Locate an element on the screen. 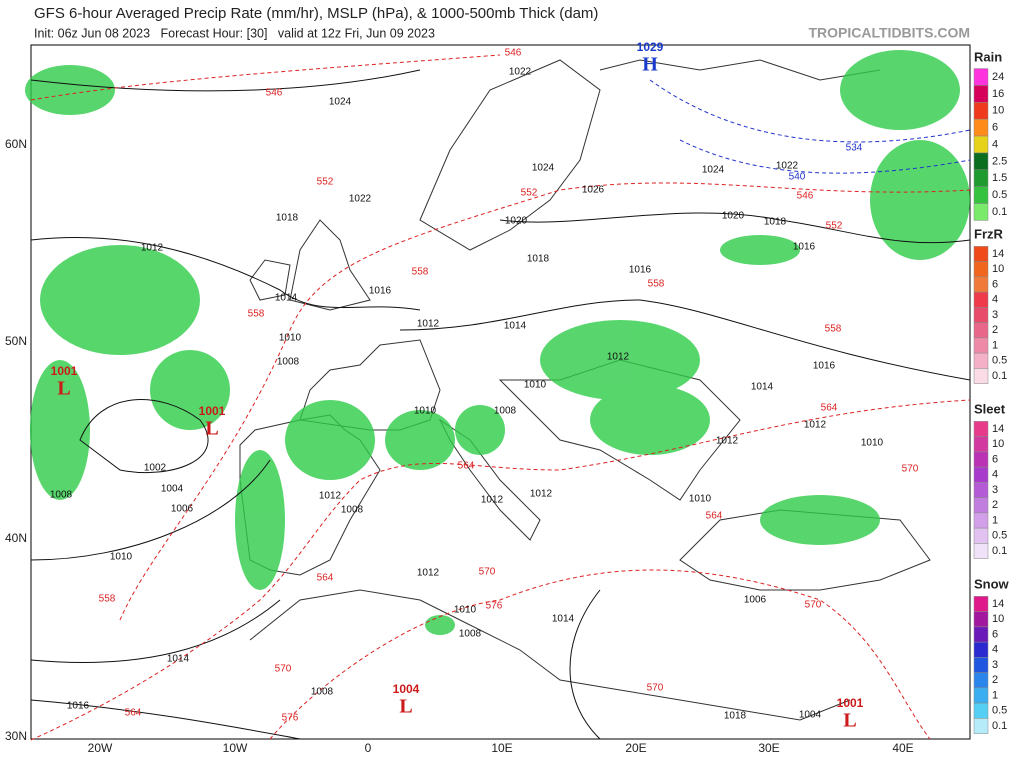 This screenshot has width=1024, height=762. legend-tick: 24 is located at coordinates (998, 77).